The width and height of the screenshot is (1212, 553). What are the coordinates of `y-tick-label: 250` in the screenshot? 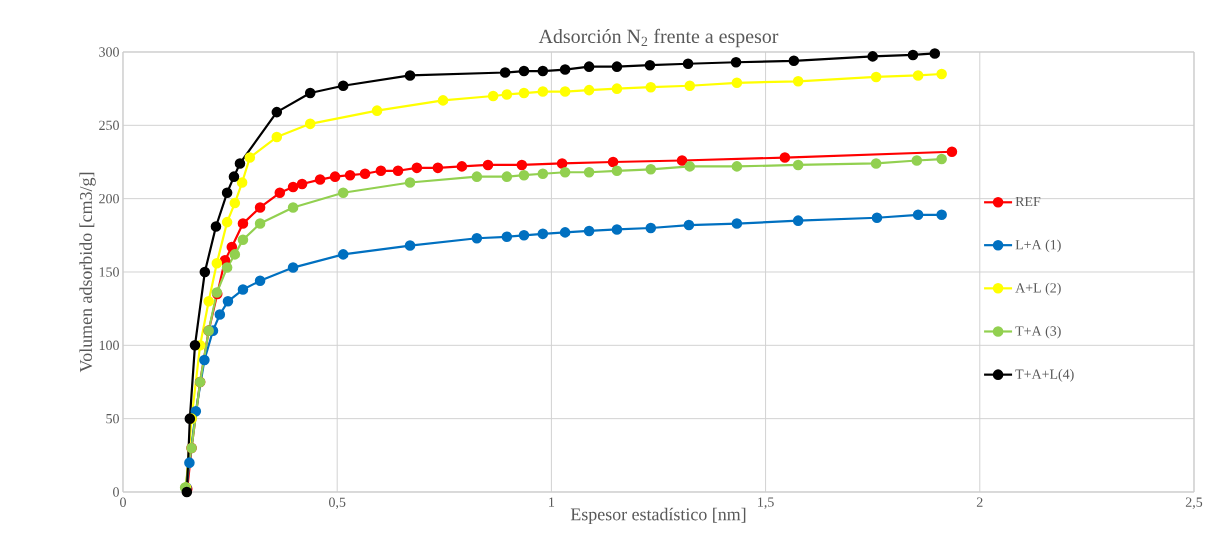 It's located at (109, 125).